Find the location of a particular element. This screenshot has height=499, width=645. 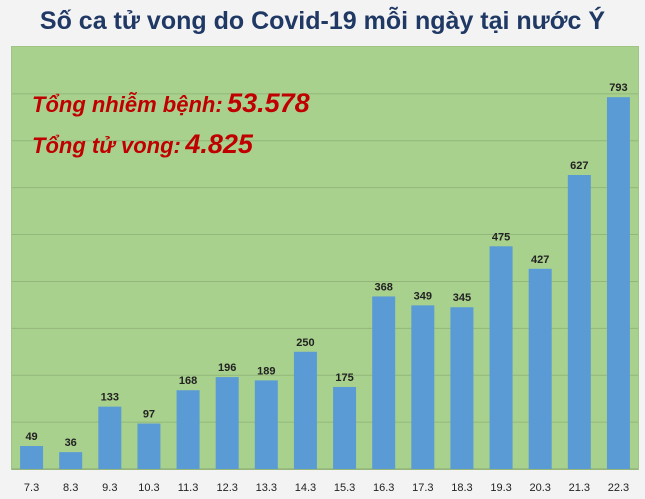

x-tick-label: 16.3 is located at coordinates (383, 488).